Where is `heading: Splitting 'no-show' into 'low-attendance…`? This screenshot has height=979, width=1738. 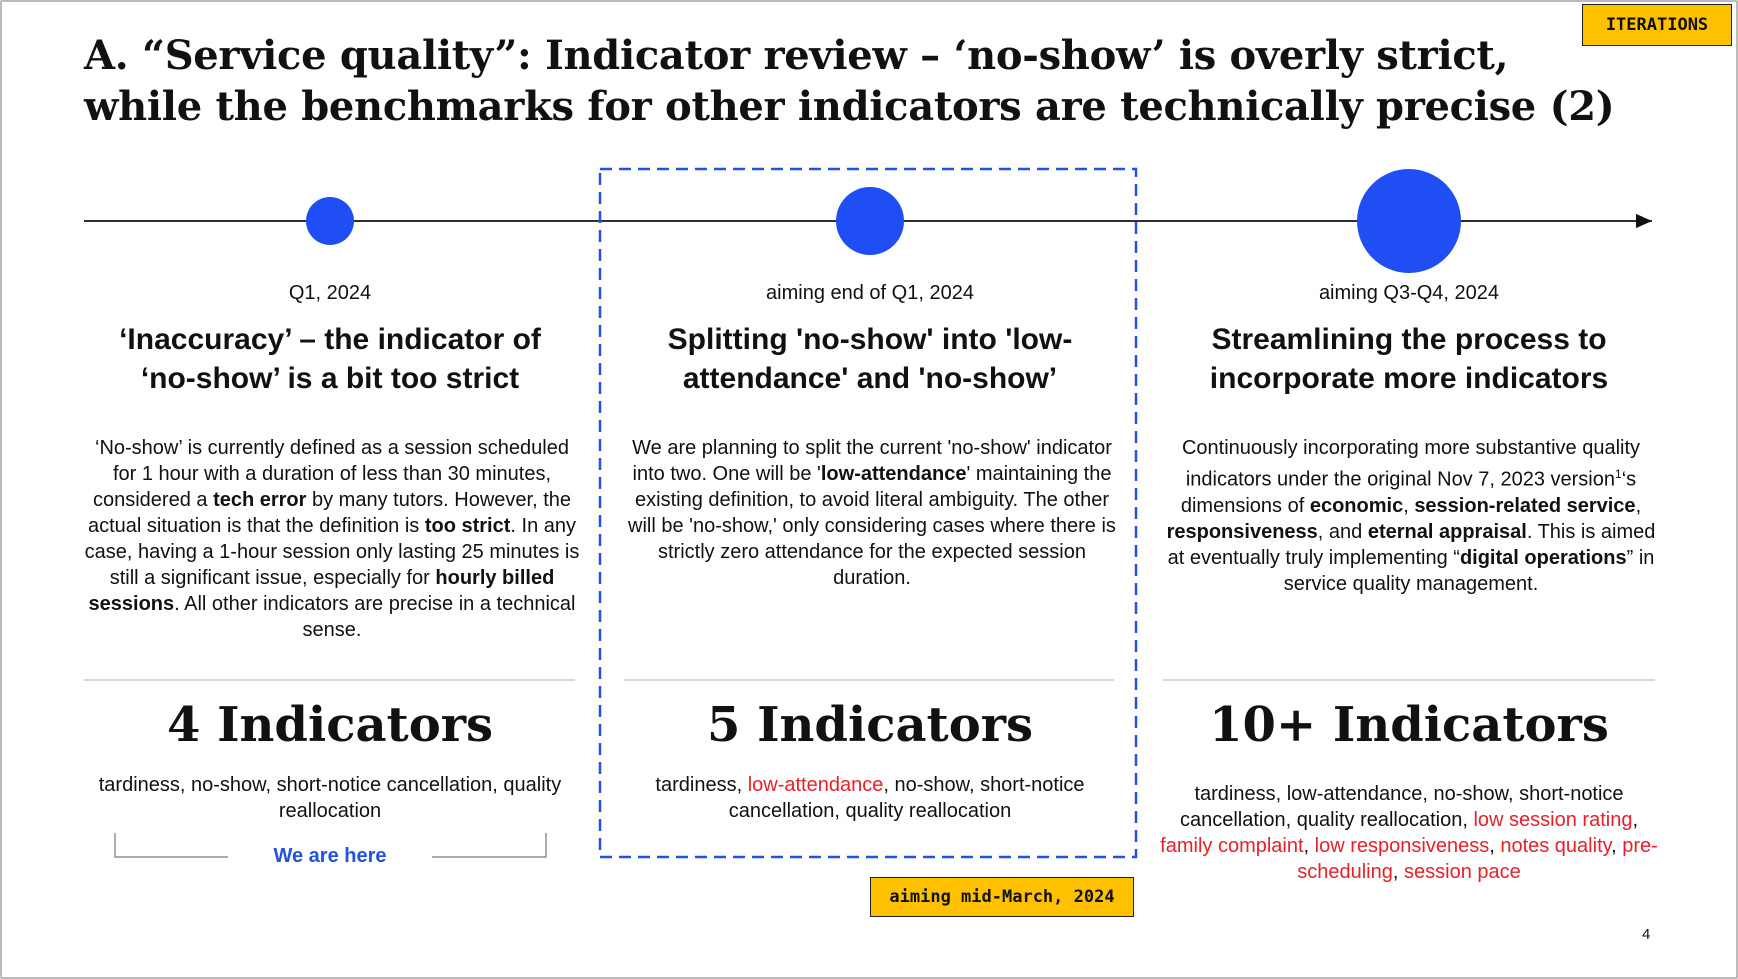 heading: Splitting 'no-show' into 'low-attendance… is located at coordinates (870, 359).